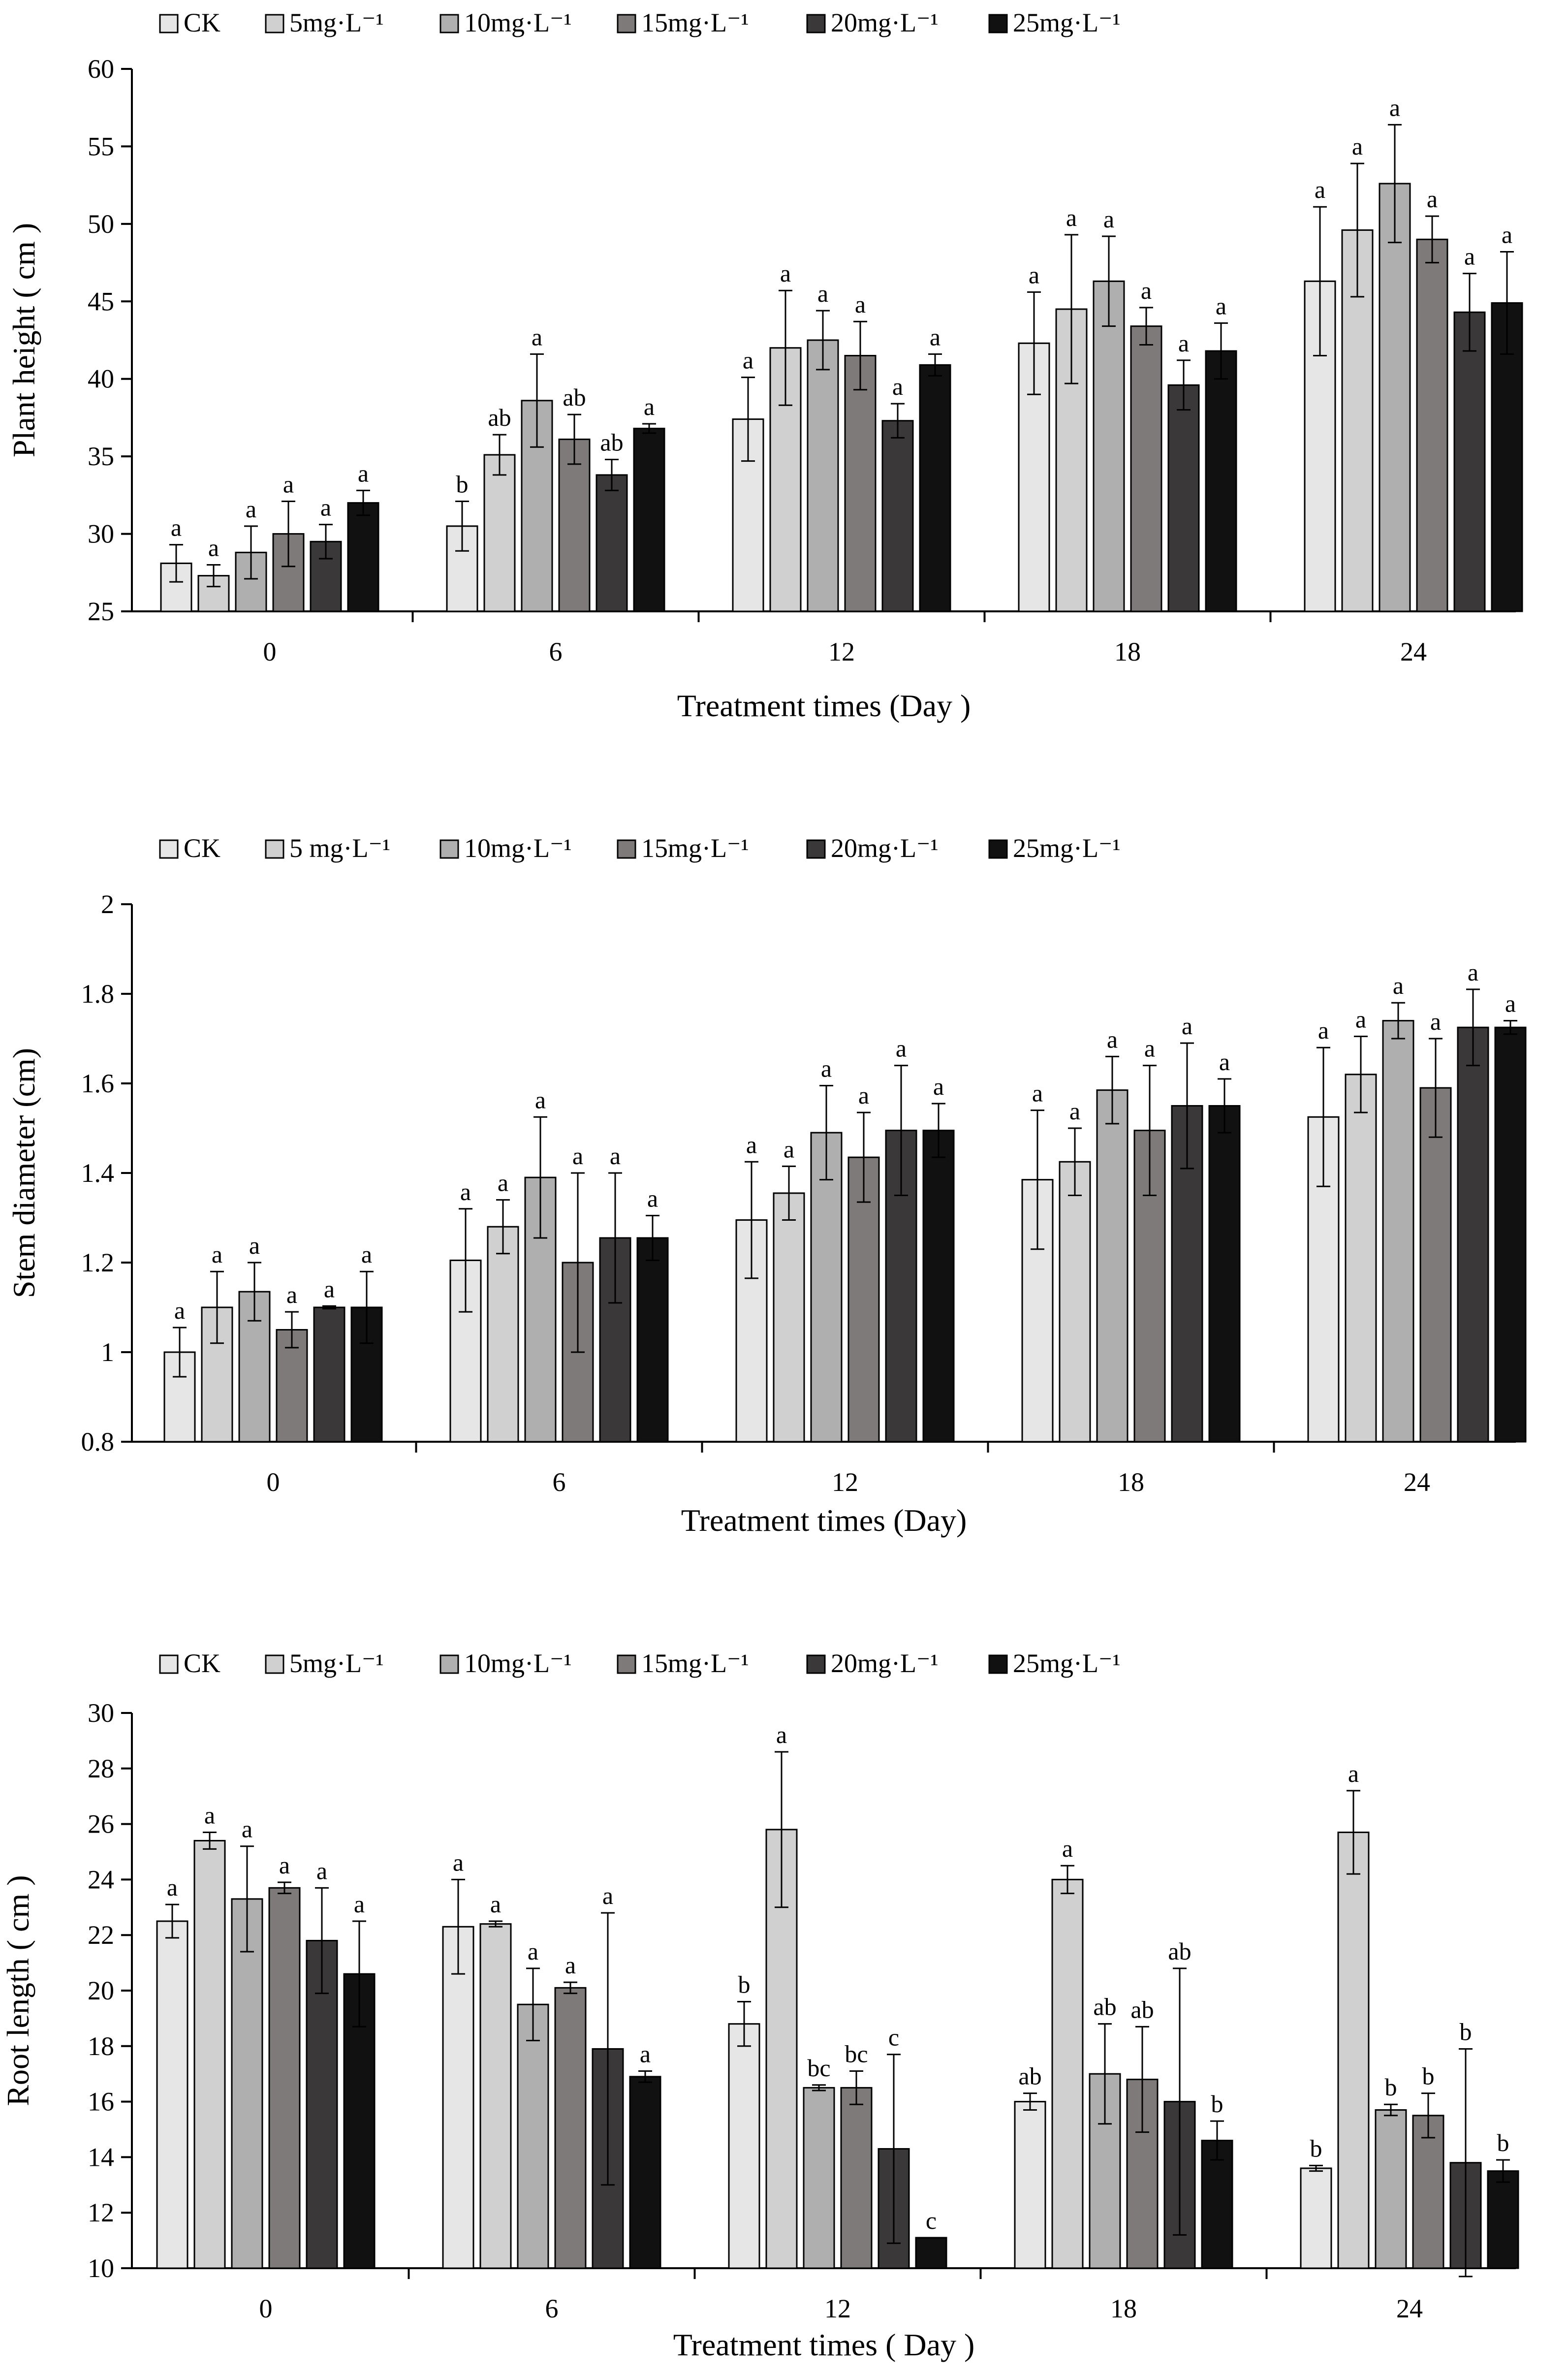 The height and width of the screenshot is (2376, 1568). I want to click on y-tick-label: 0.8, so click(98, 1442).